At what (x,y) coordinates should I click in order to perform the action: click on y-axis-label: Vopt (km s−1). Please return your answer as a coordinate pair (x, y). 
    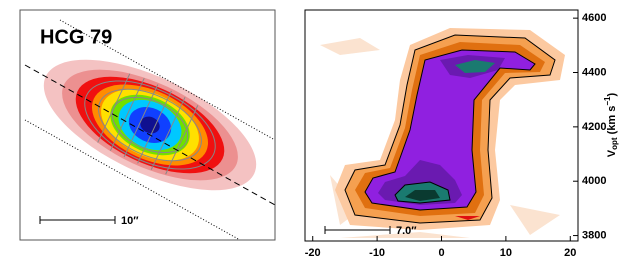
    Looking at the image, I should click on (611, 124).